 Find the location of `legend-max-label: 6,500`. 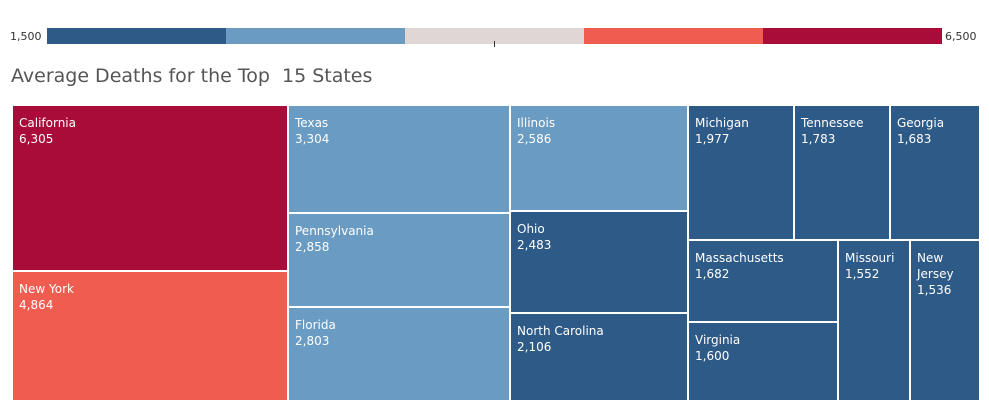

legend-max-label: 6,500 is located at coordinates (961, 36).